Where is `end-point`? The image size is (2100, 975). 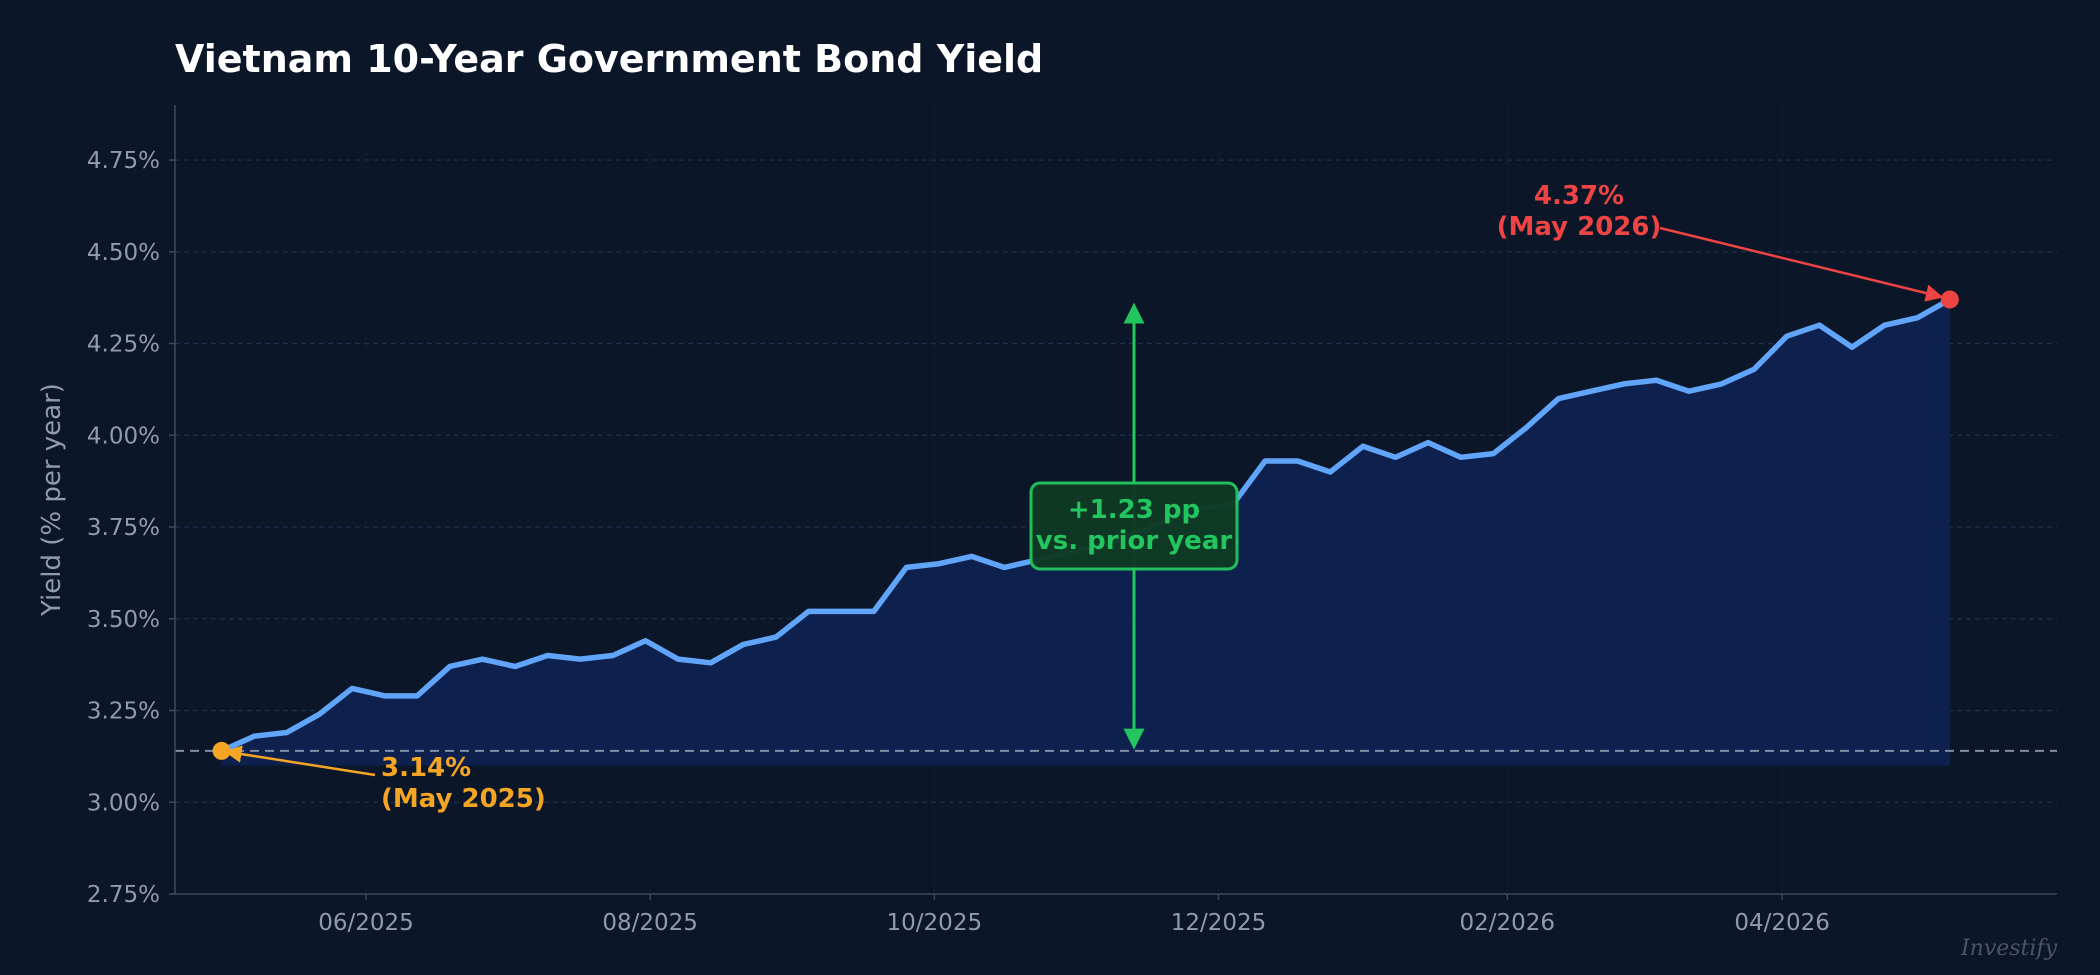
end-point is located at coordinates (1950, 299).